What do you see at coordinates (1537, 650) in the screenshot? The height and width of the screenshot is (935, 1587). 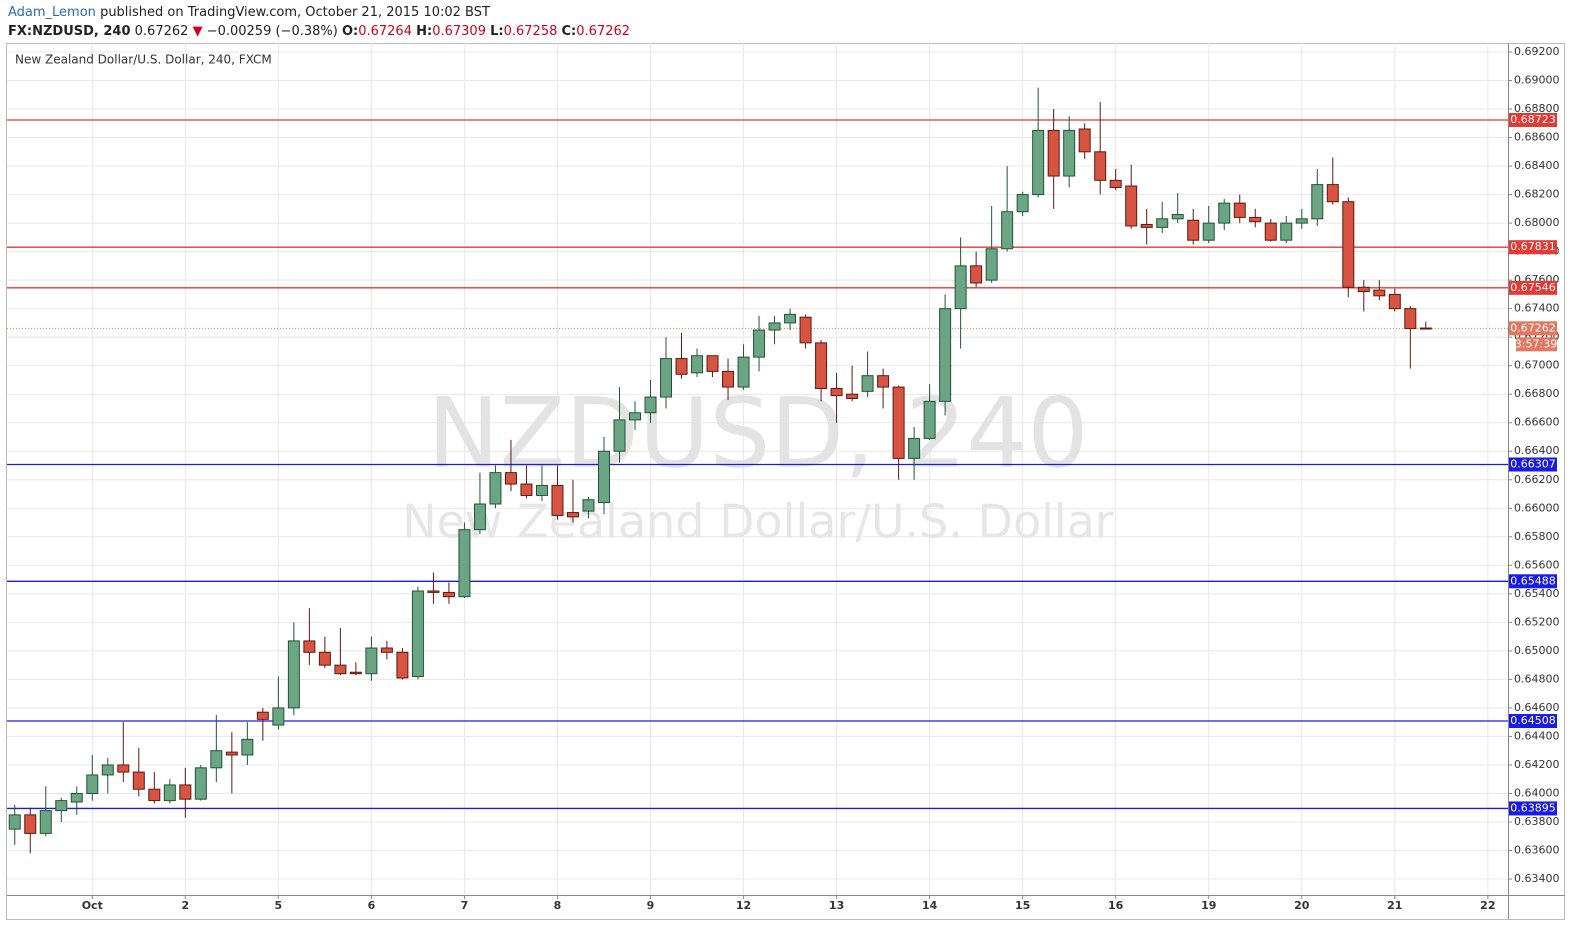 I see `y-tick-label: 0.65000` at bounding box center [1537, 650].